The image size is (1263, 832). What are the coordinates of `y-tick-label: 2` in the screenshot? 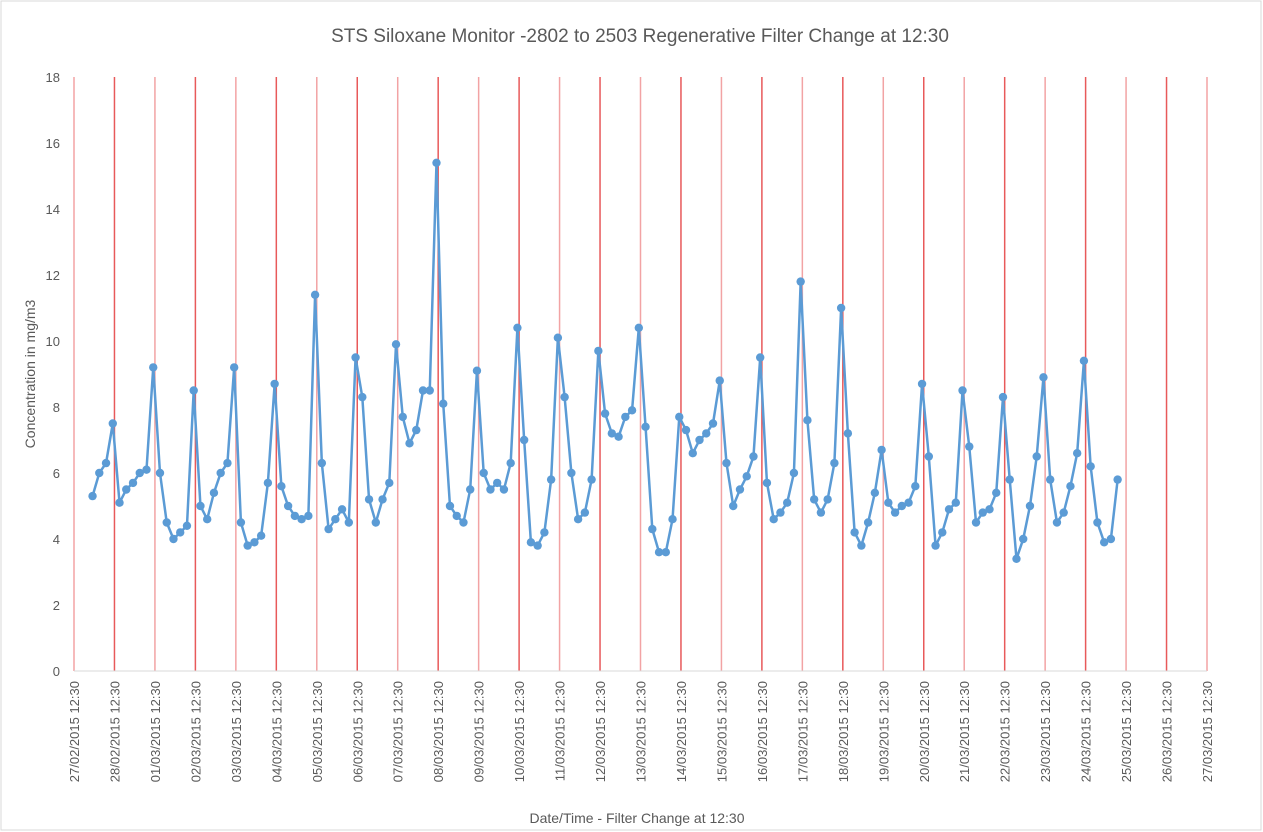 It's located at (56, 605).